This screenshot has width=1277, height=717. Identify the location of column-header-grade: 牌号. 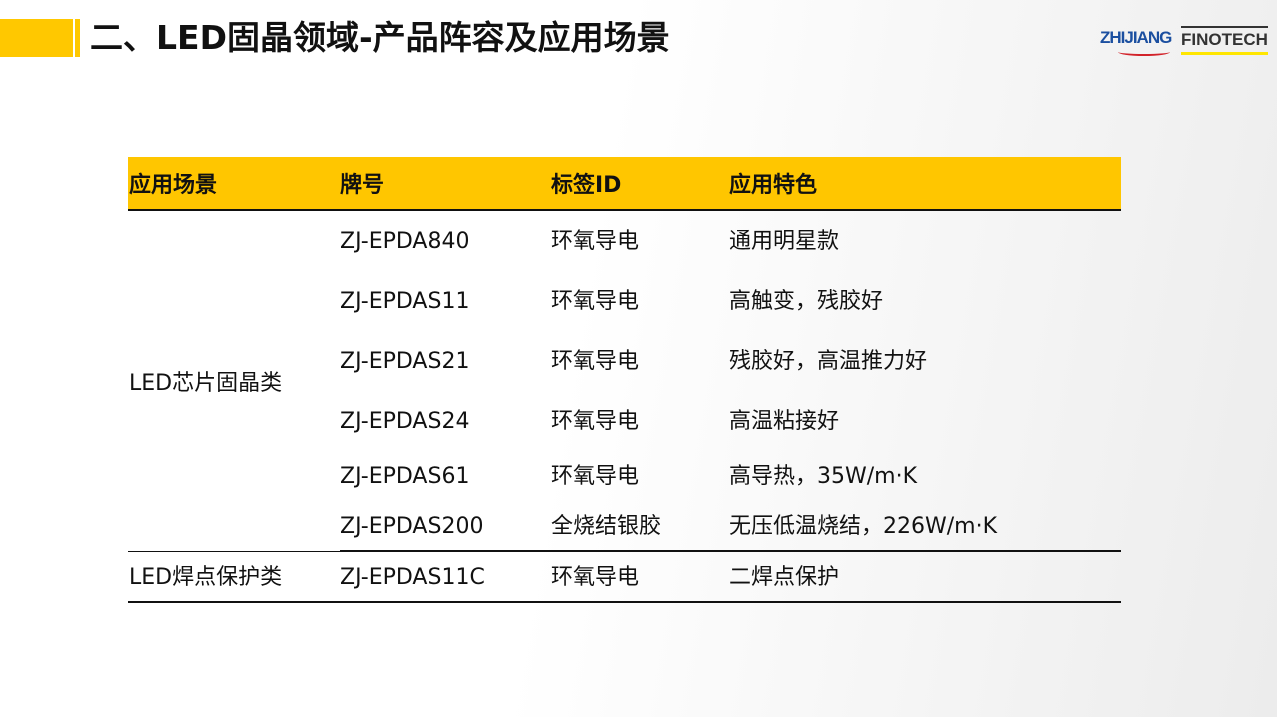
(362, 185).